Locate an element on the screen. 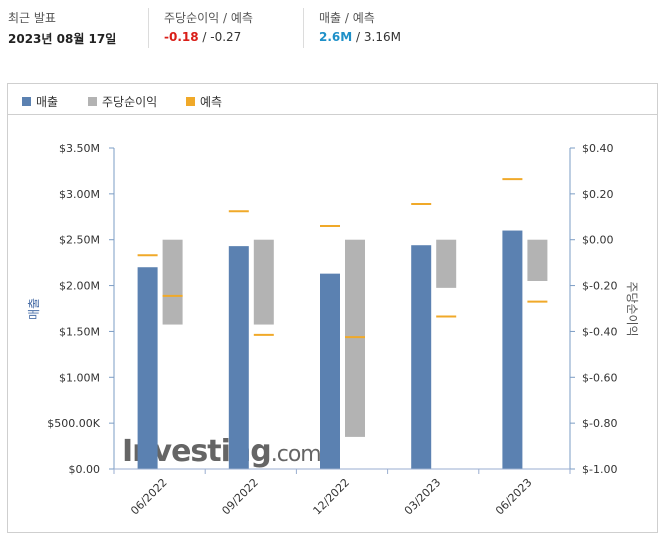 This screenshot has width=662, height=539. left-axis-tick-label: $1.50M is located at coordinates (79, 331).